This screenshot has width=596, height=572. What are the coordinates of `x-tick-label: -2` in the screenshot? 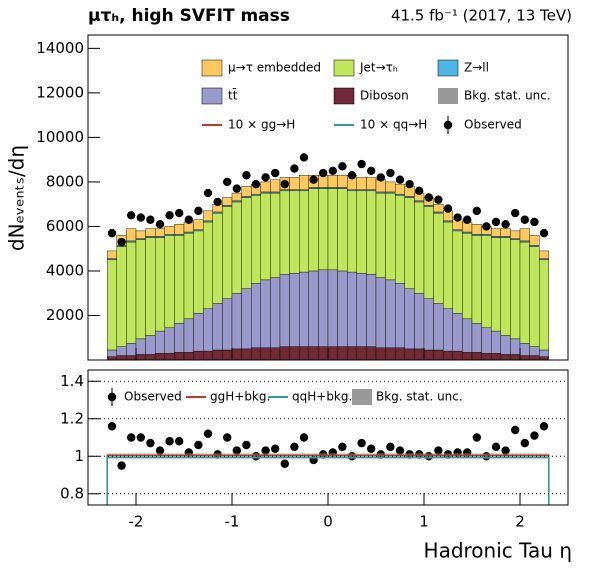 It's located at (136, 522).